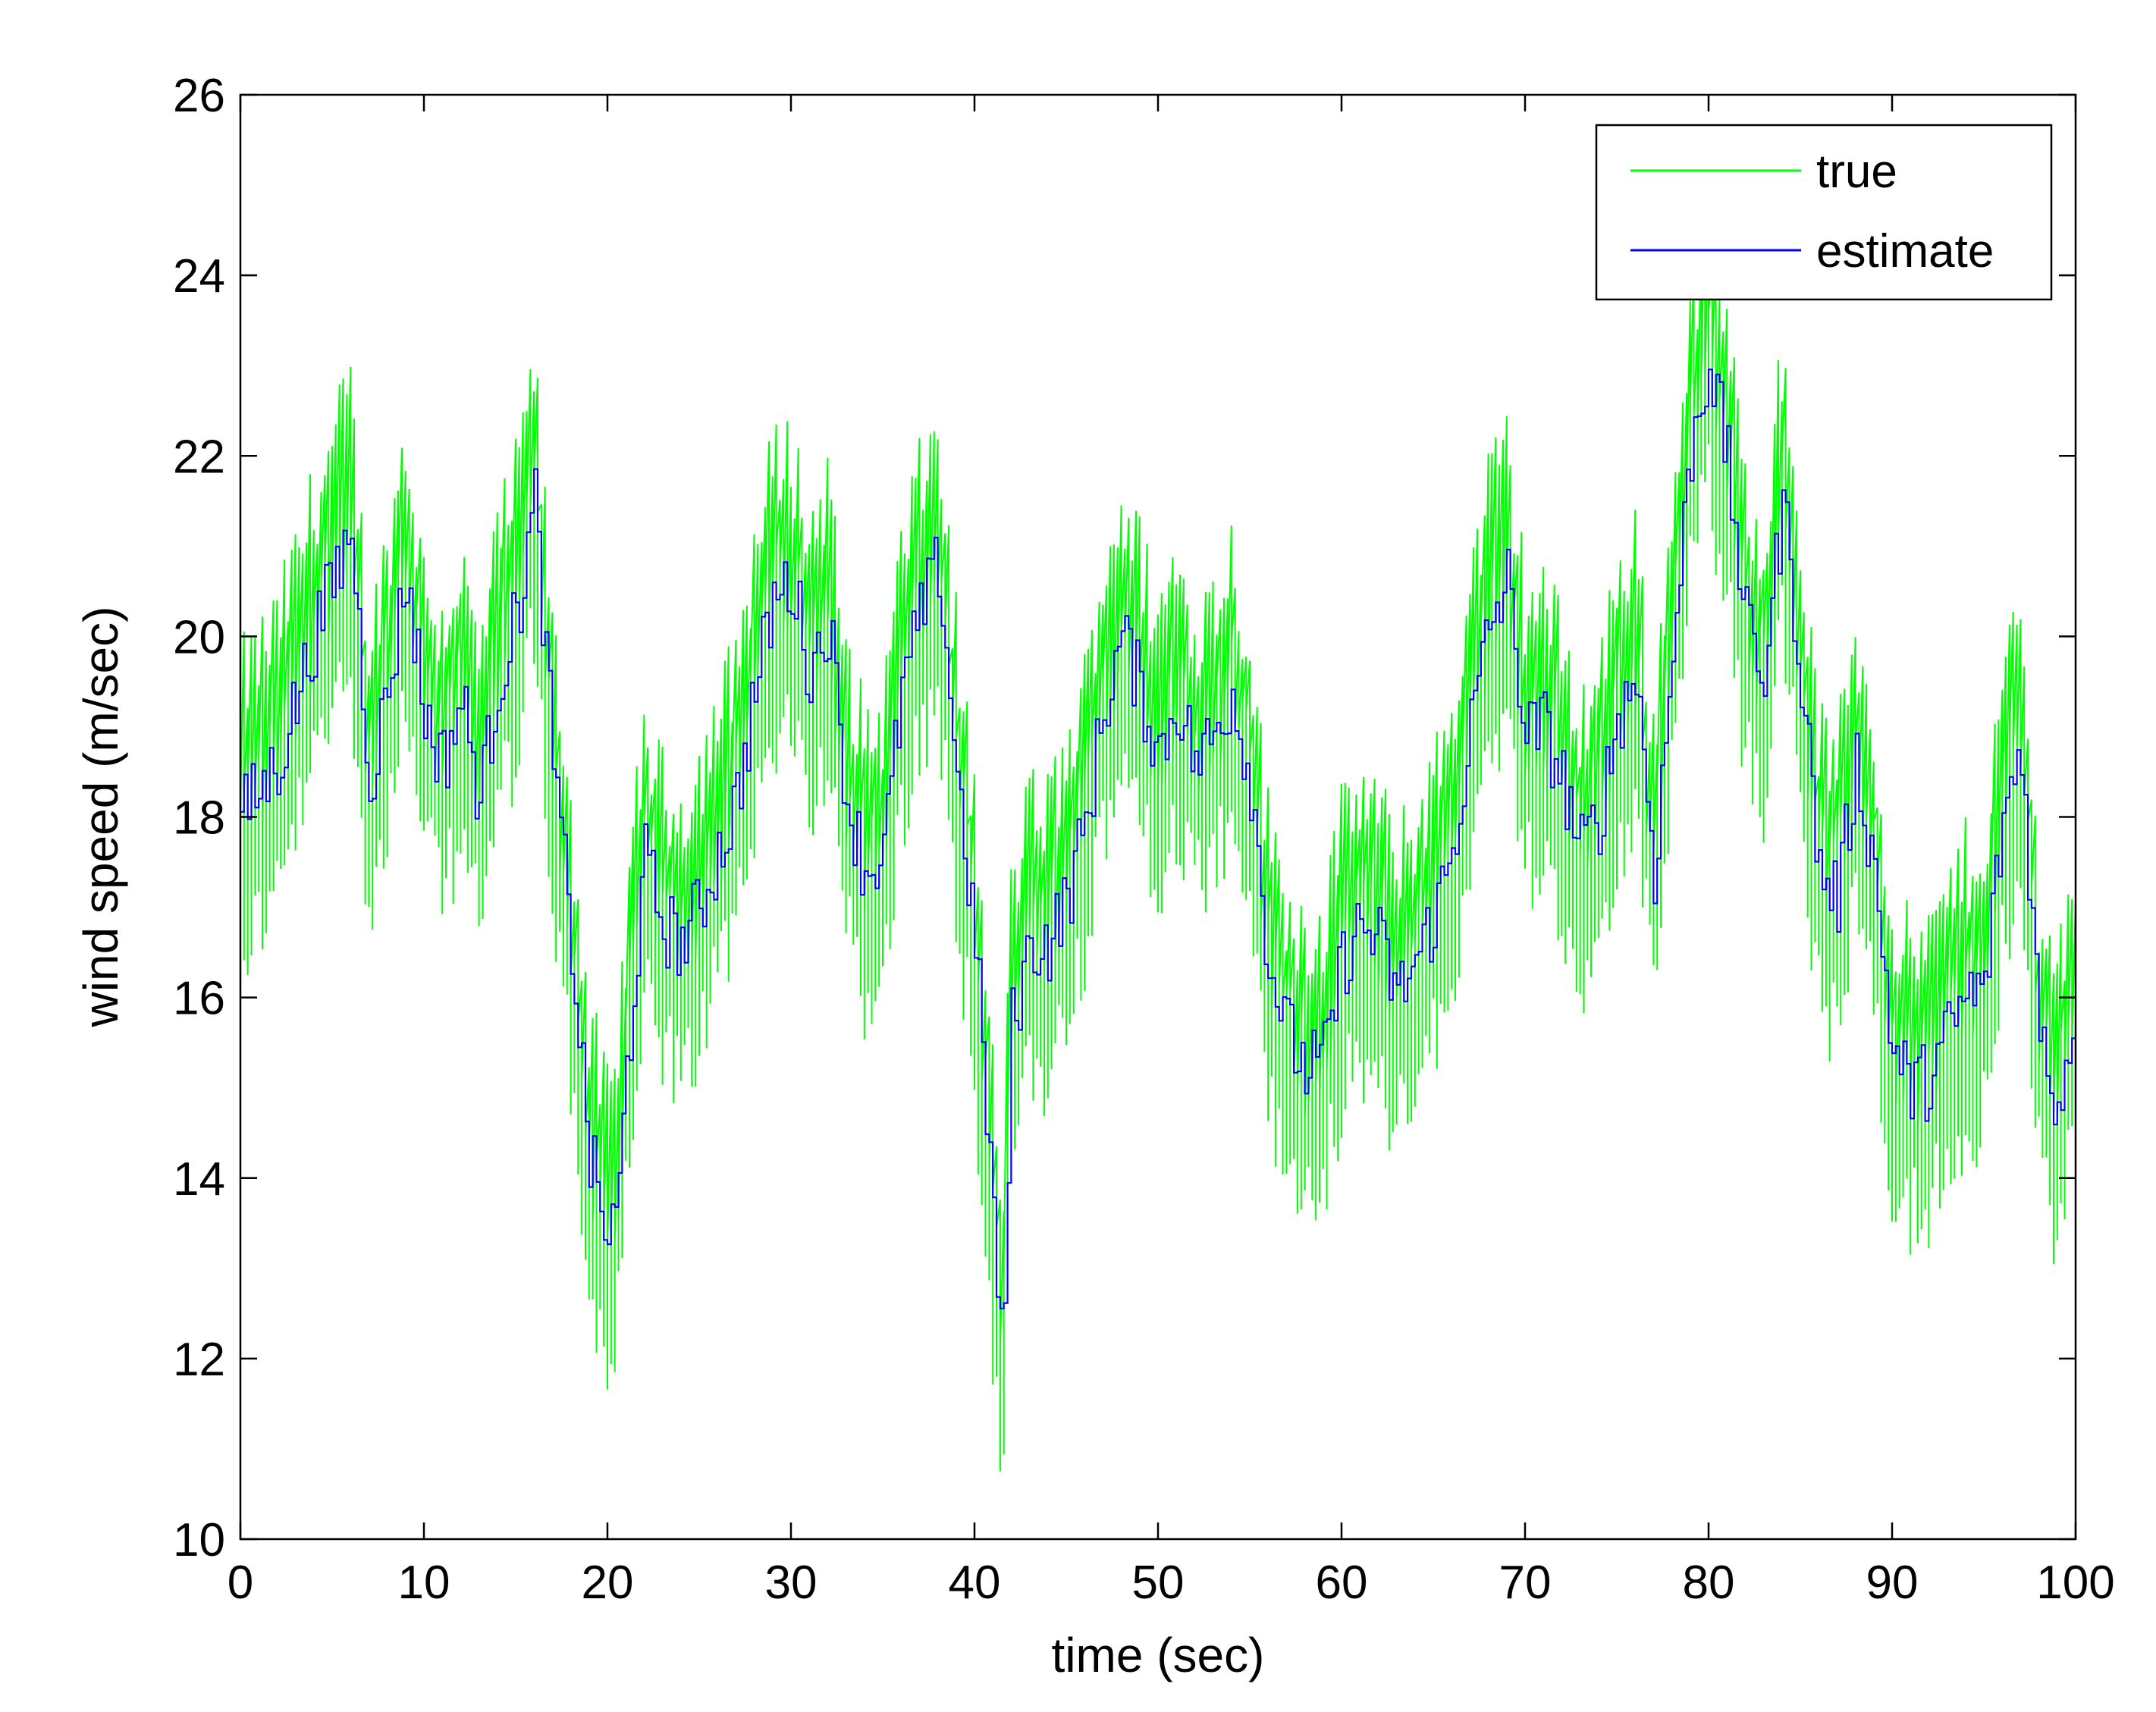 The width and height of the screenshot is (2156, 1712). Describe the element at coordinates (2075, 1583) in the screenshot. I see `x-tick-label: 100` at that location.